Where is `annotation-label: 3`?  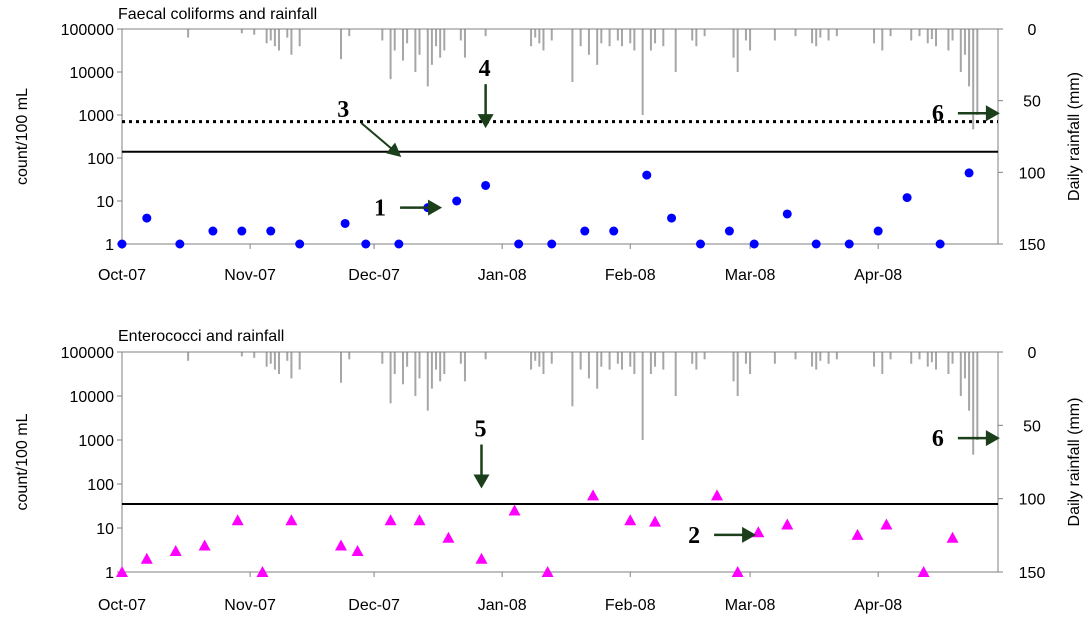
annotation-label: 3 is located at coordinates (343, 110).